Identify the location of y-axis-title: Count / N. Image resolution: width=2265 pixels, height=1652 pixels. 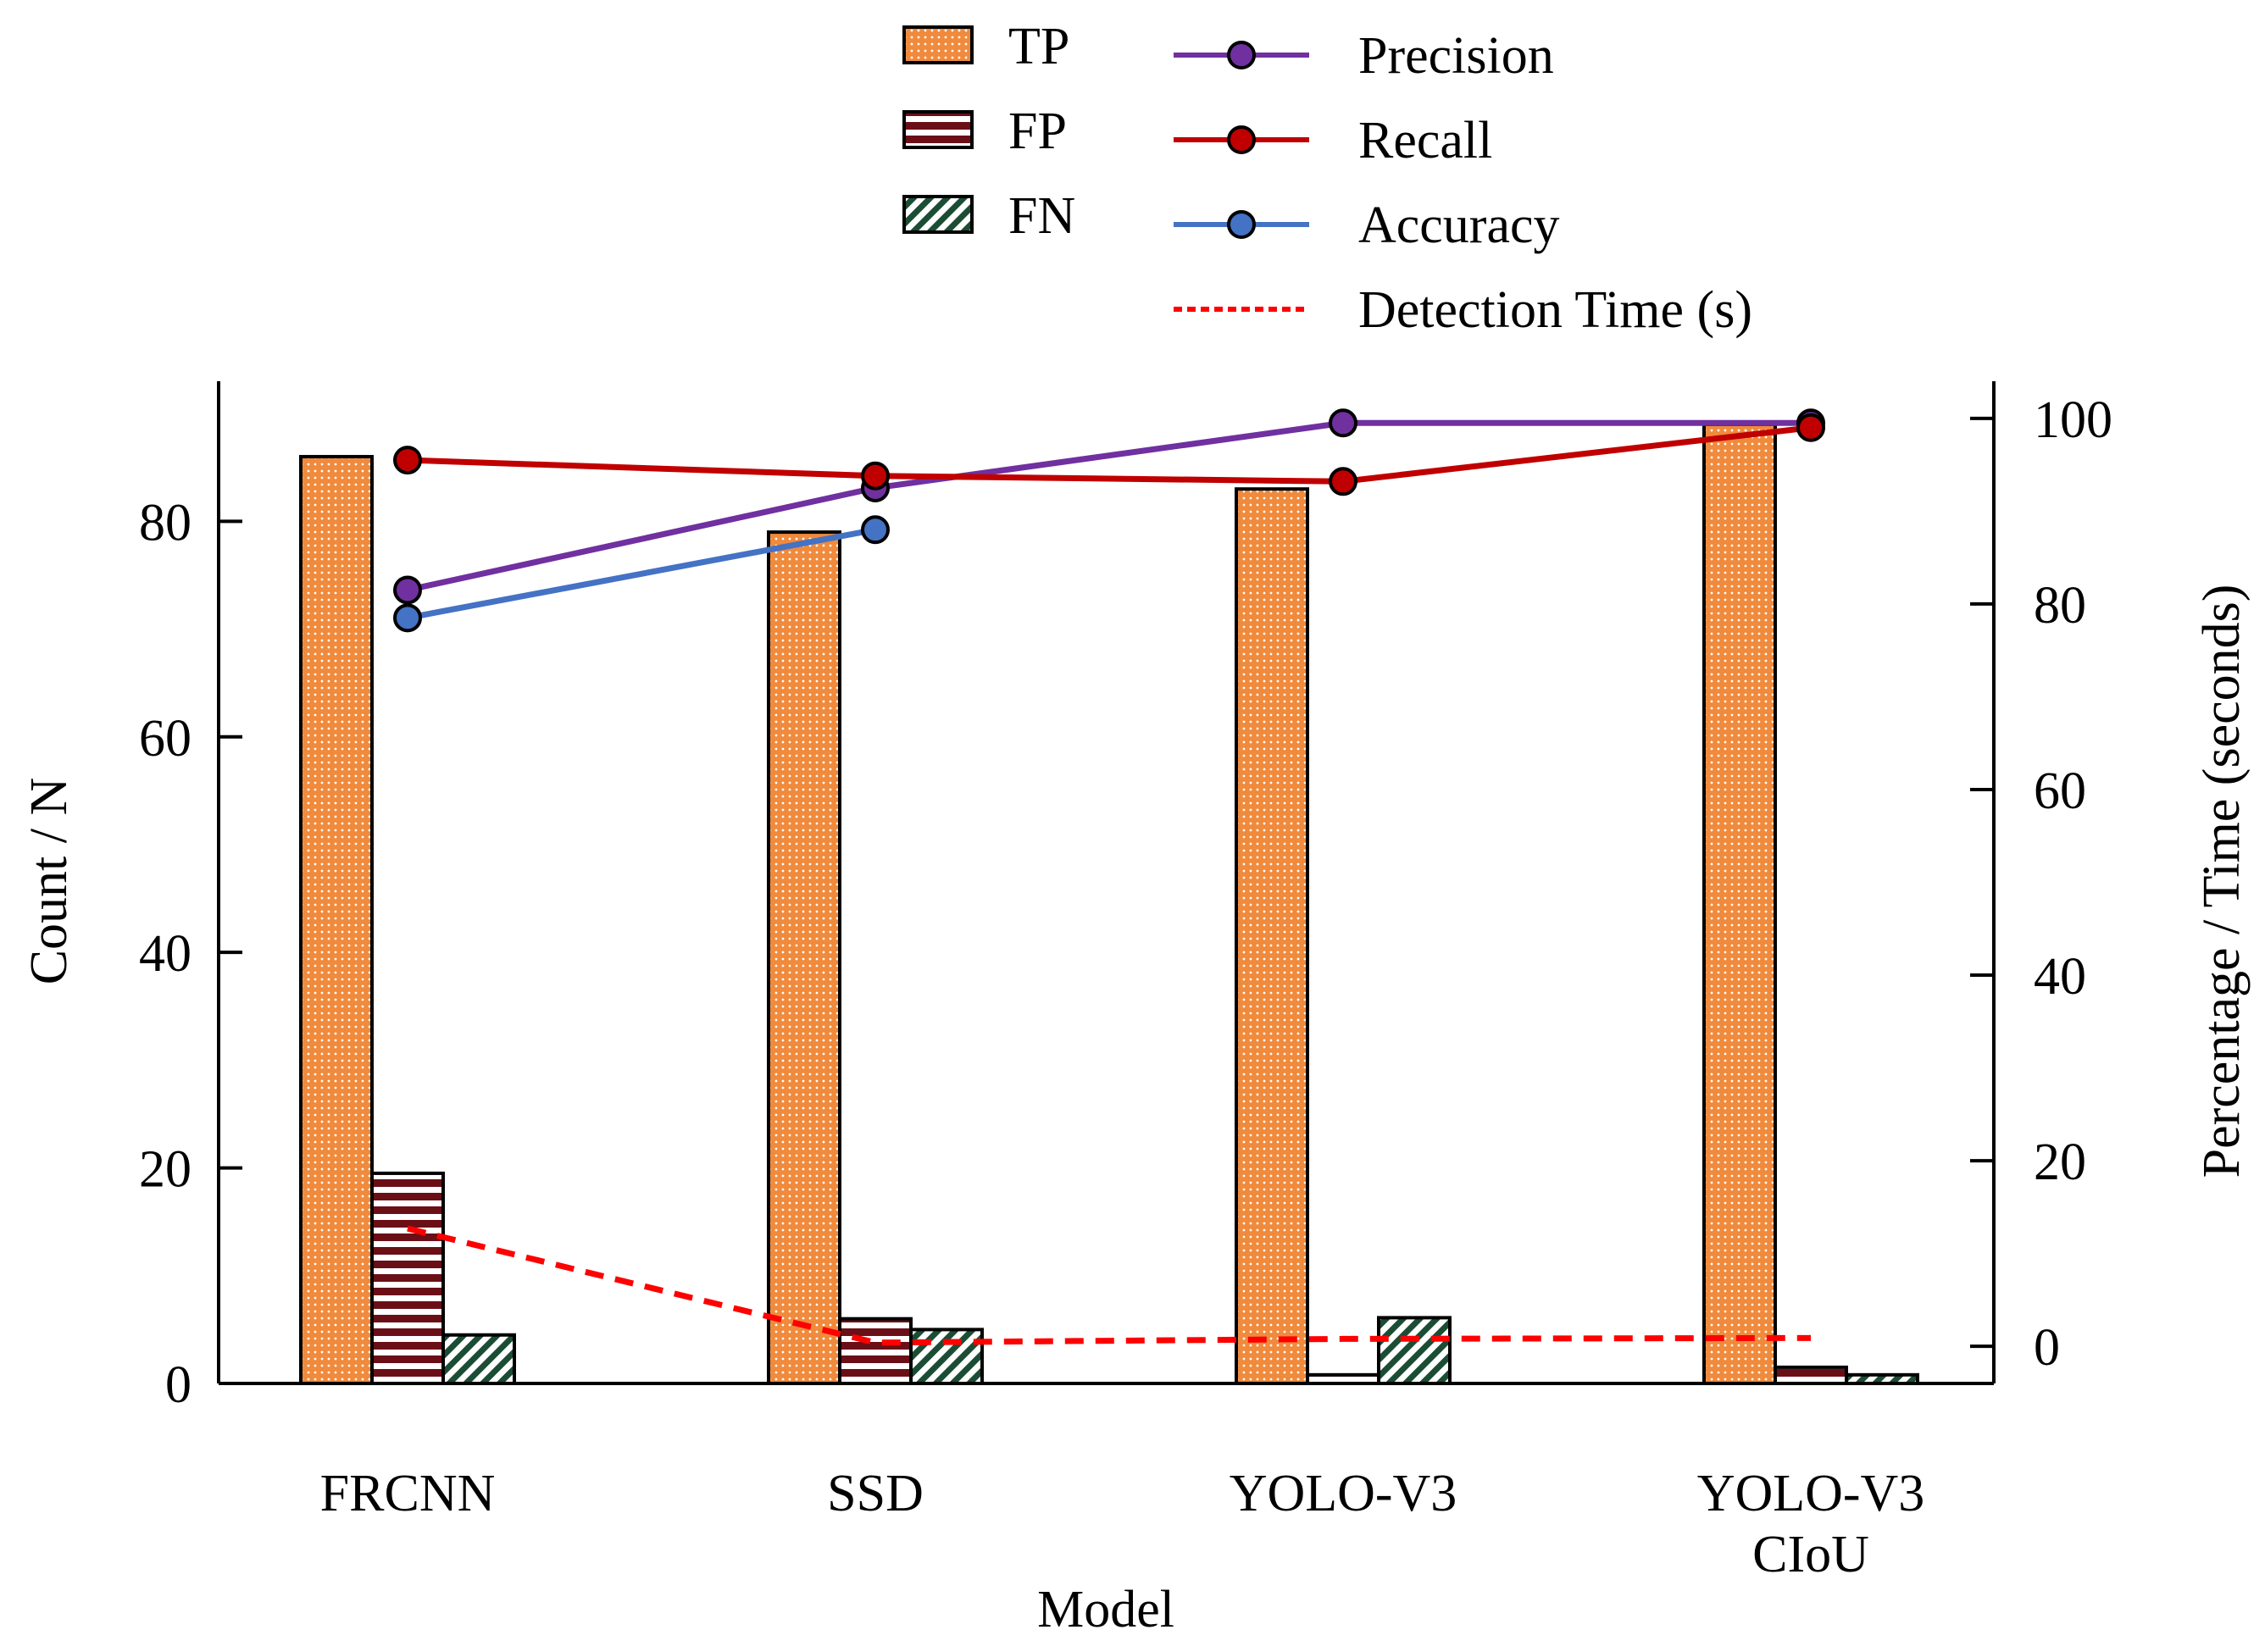
(49, 881).